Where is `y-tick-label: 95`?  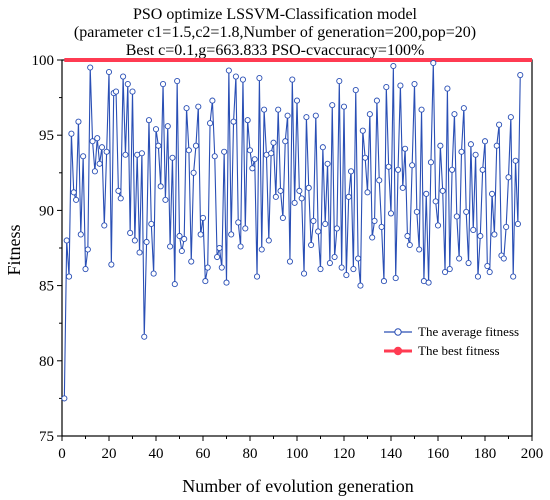 y-tick-label: 95 is located at coordinates (46, 136).